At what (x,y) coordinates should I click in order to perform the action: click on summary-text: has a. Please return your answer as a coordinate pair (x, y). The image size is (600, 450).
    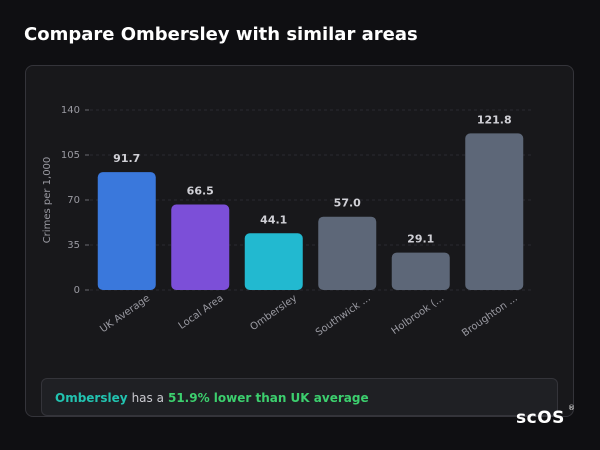
    Looking at the image, I should click on (147, 398).